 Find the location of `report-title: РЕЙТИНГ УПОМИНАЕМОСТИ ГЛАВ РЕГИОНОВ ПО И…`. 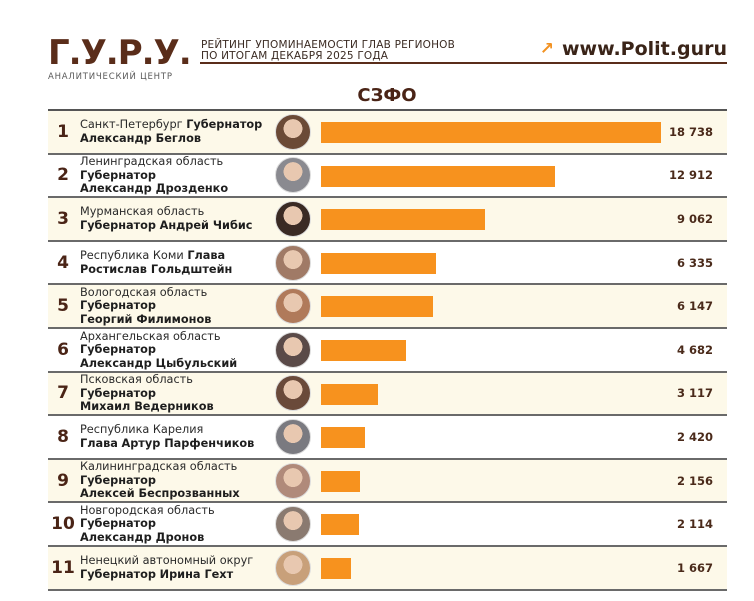

report-title: РЕЙТИНГ УПОМИНАЕМОСТИ ГЛАВ РЕГИОНОВ ПО И… is located at coordinates (328, 51).